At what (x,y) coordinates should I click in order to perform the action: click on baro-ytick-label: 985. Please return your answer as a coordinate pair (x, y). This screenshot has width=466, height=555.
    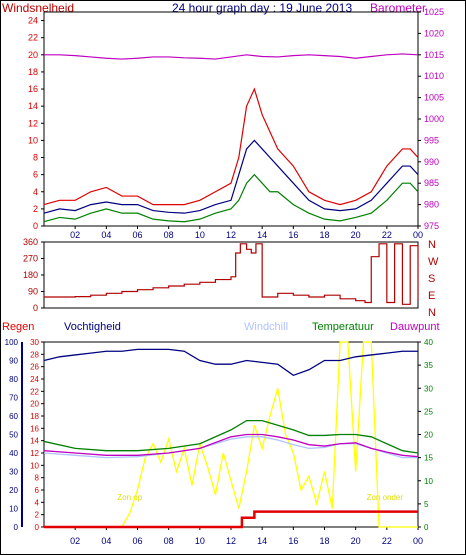
    Looking at the image, I should click on (431, 183).